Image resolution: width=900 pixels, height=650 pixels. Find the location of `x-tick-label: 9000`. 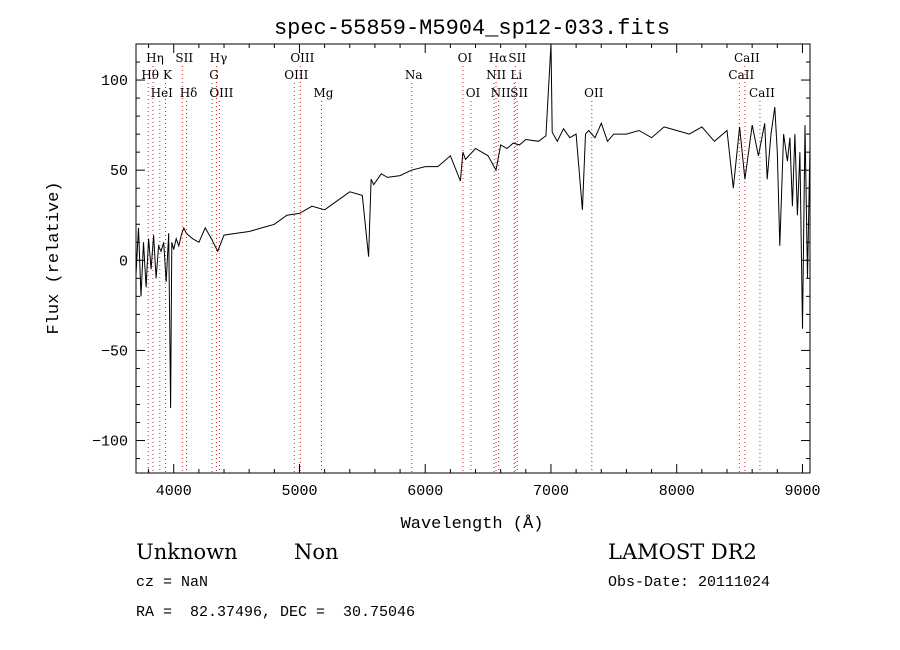

x-tick-label: 9000 is located at coordinates (802, 491).